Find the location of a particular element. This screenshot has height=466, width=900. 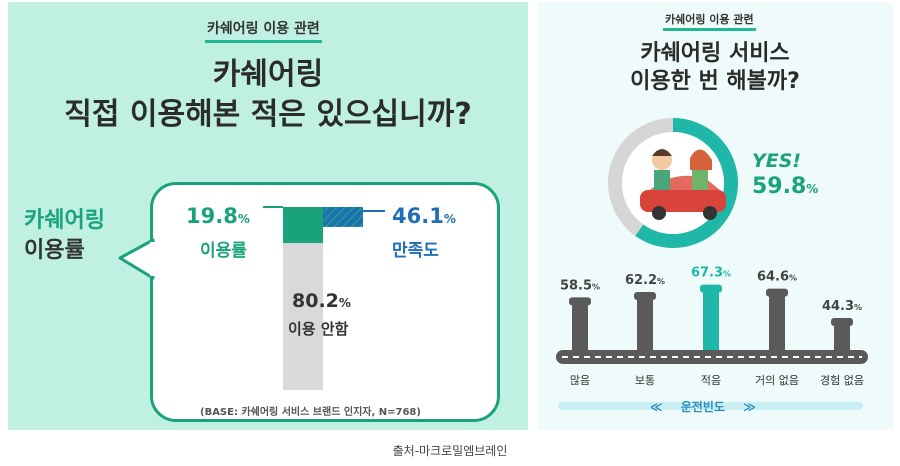

left-headline-line1: 카쉐어링 is located at coordinates (268, 74).